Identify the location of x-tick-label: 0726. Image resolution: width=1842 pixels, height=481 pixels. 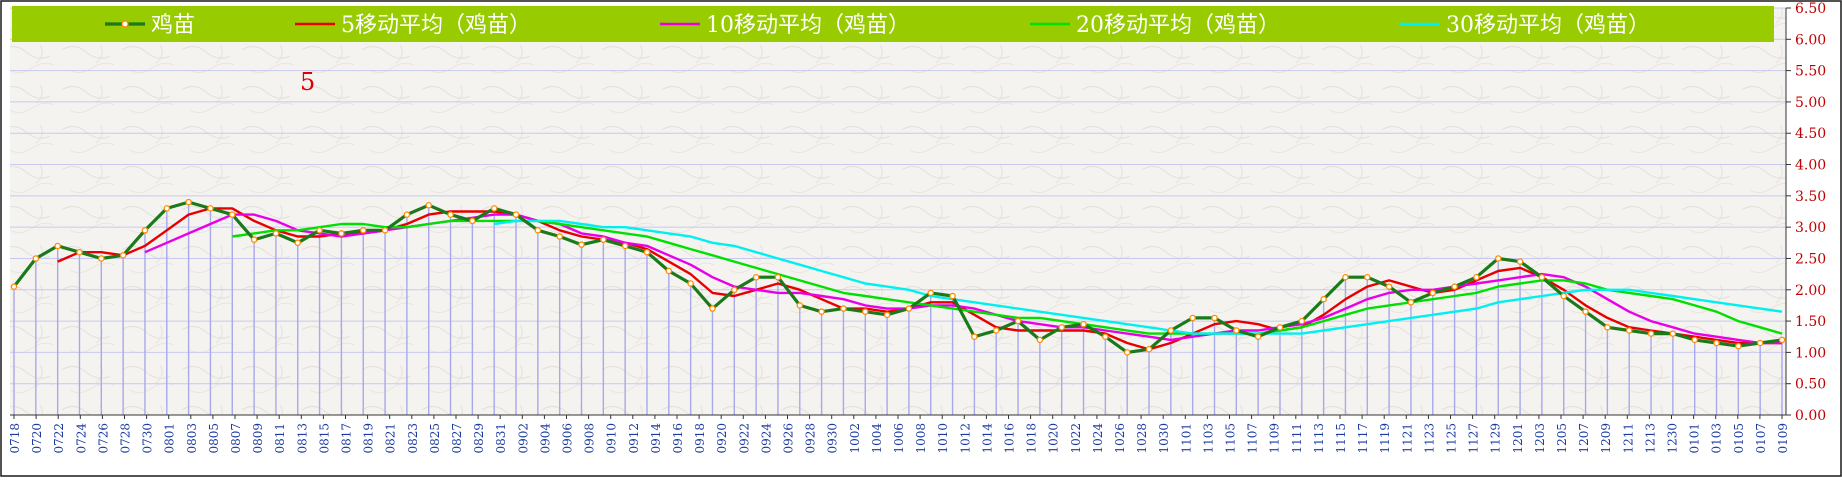
(103, 438).